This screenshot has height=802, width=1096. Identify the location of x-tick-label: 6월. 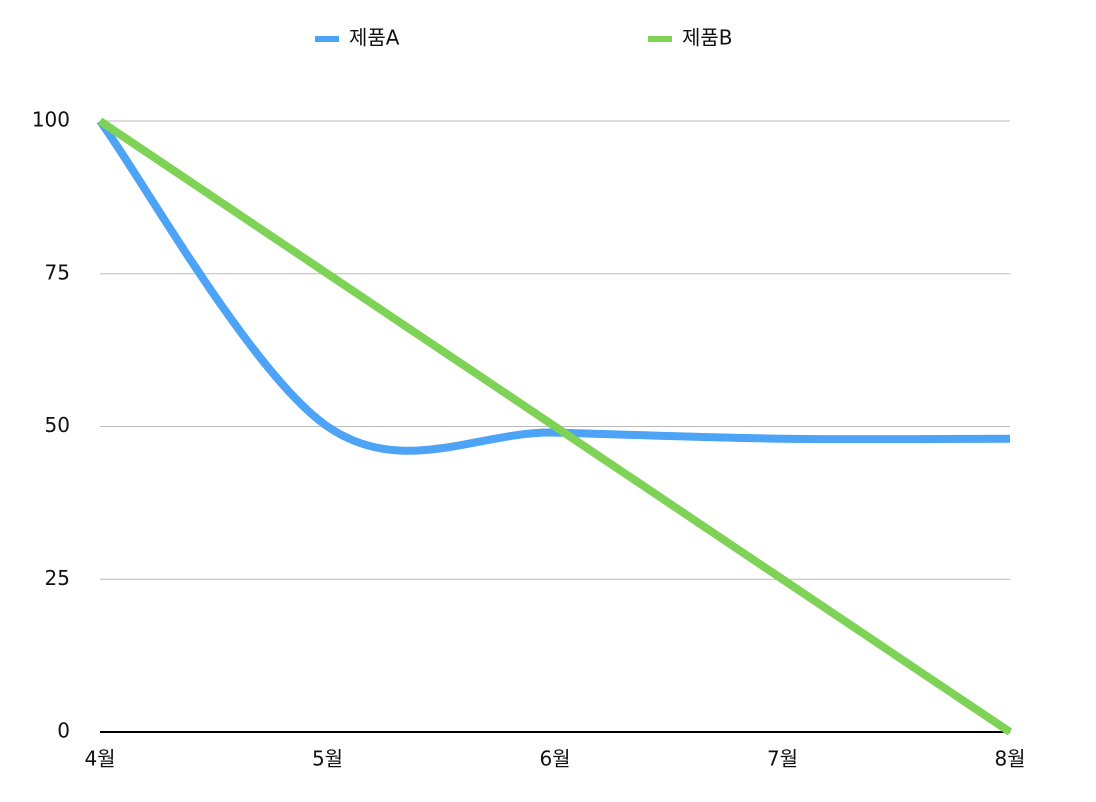
(554, 759).